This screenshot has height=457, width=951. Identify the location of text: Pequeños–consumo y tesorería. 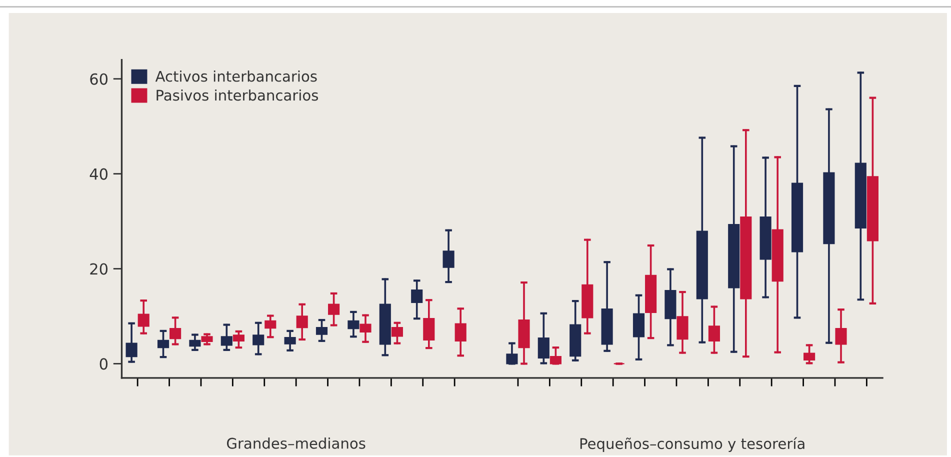
(692, 444).